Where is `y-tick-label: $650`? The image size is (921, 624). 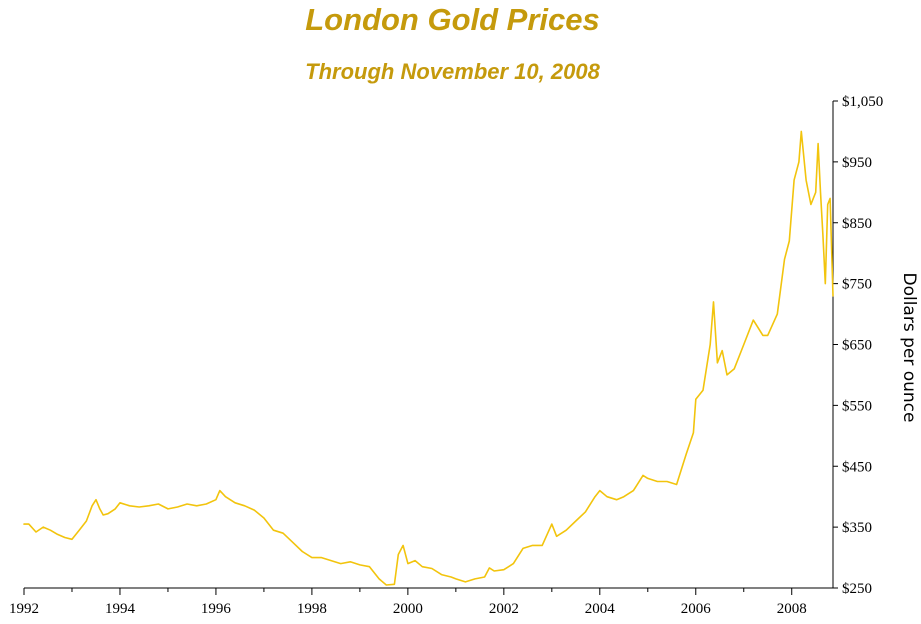 y-tick-label: $650 is located at coordinates (857, 346).